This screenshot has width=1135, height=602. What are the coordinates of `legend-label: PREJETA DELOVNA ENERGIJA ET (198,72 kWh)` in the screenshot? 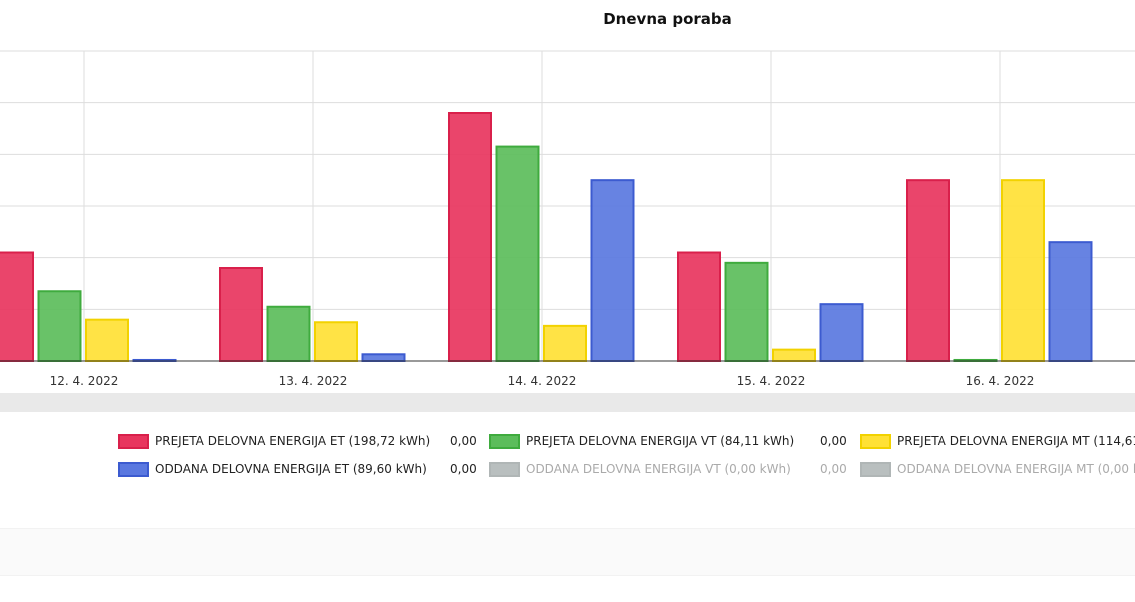 It's located at (293, 441).